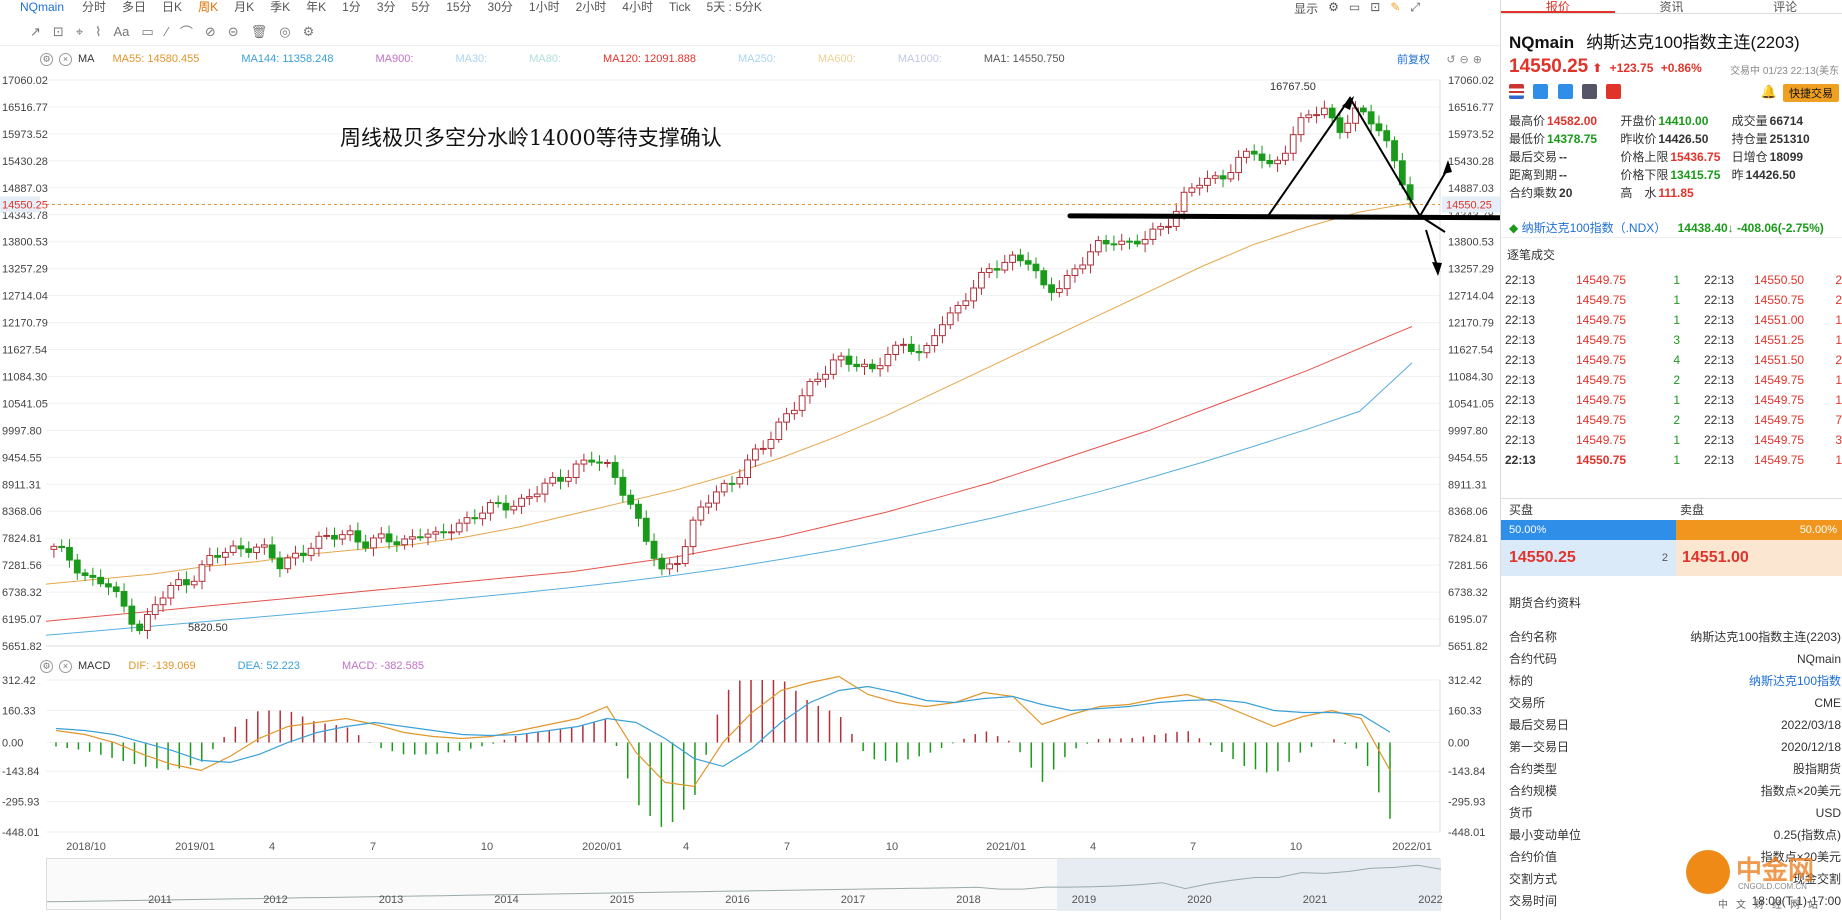 The width and height of the screenshot is (1842, 920). Describe the element at coordinates (25, 297) in the screenshot. I see `y-tick-label-left: 12714.04` at that location.